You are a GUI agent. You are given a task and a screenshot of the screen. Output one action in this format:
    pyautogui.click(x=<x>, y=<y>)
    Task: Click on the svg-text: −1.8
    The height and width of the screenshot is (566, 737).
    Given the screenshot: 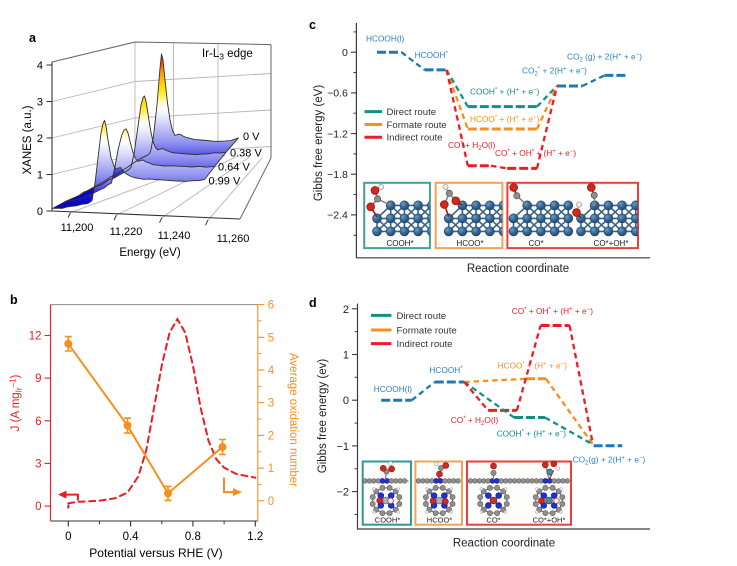 What is the action you would take?
    pyautogui.click(x=337, y=175)
    